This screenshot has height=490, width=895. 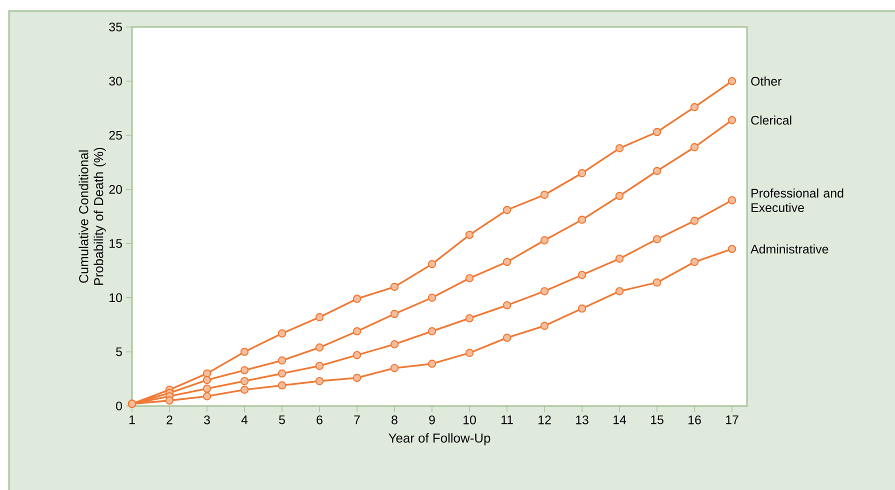 What do you see at coordinates (620, 420) in the screenshot?
I see `x-tick-label: 14` at bounding box center [620, 420].